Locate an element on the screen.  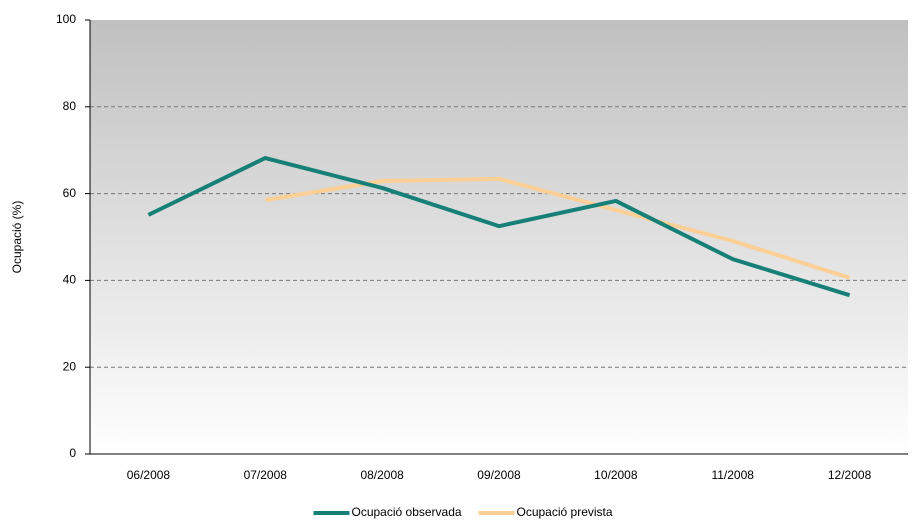
x-tick-label: 09/2008 is located at coordinates (499, 475).